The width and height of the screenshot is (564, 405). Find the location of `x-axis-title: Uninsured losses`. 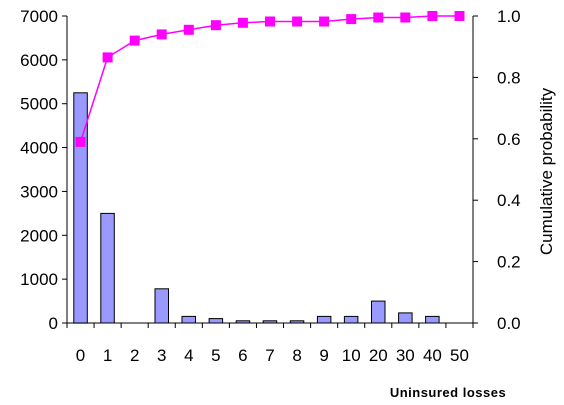

x-axis-title: Uninsured losses is located at coordinates (448, 392).